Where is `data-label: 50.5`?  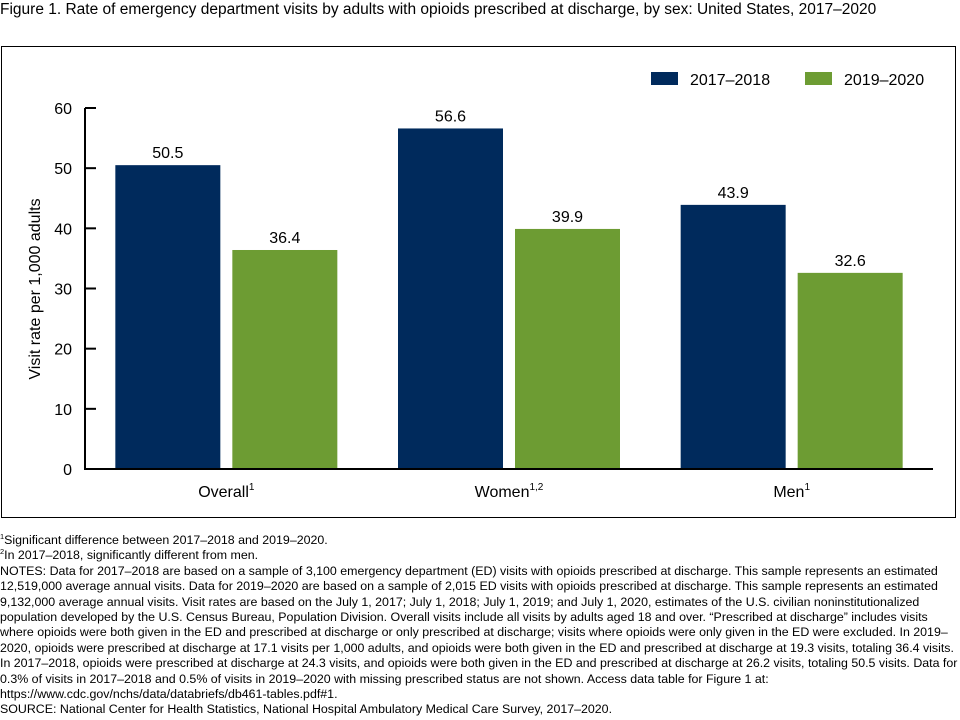 data-label: 50.5 is located at coordinates (167, 153).